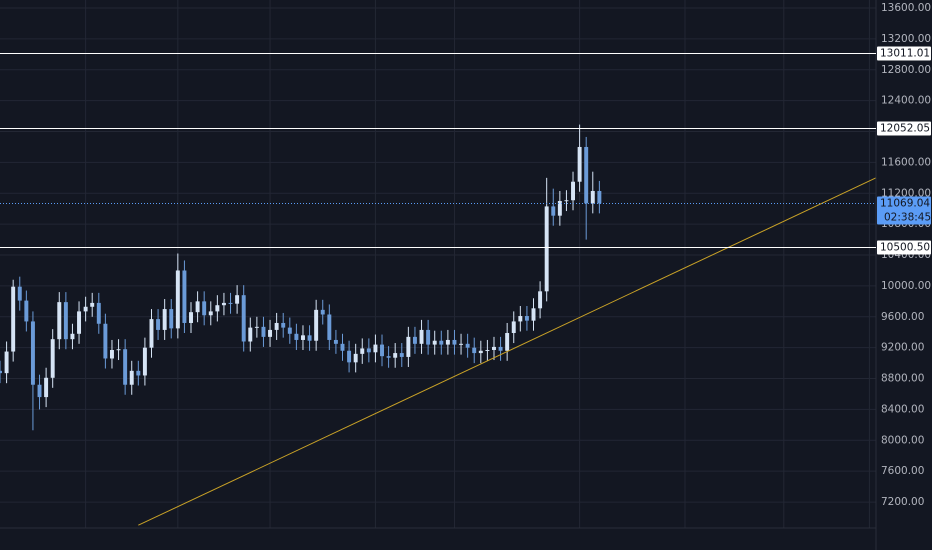 This screenshot has height=550, width=932. What do you see at coordinates (906, 39) in the screenshot?
I see `y-tick-label: 13200.00` at bounding box center [906, 39].